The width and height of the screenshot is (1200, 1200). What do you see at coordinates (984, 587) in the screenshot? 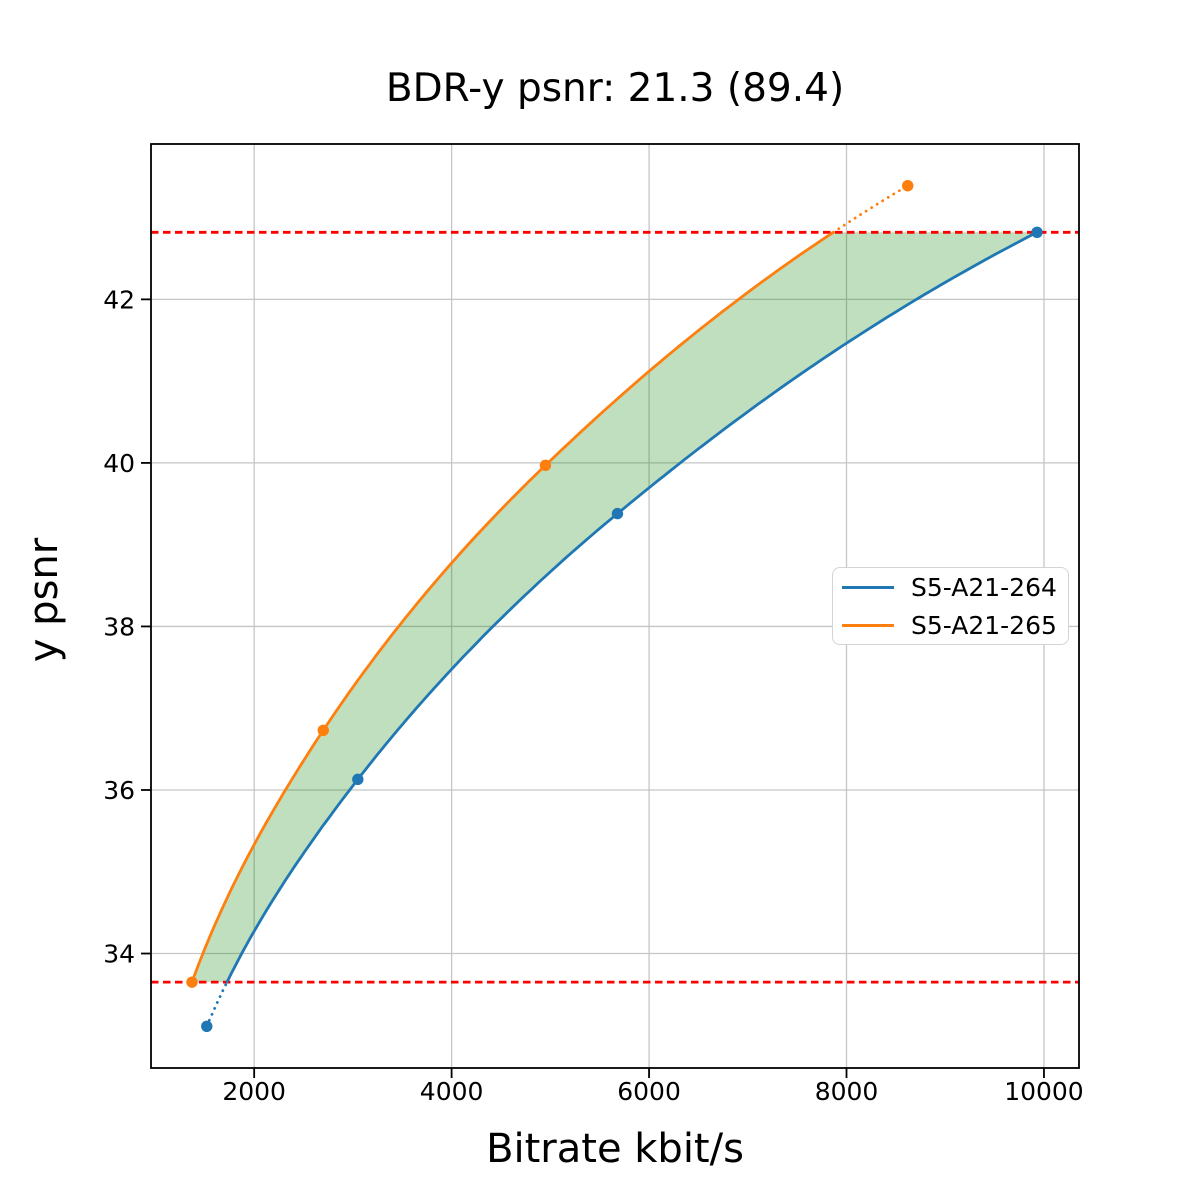
I see `legend-label-264: S5-A21-264` at bounding box center [984, 587].